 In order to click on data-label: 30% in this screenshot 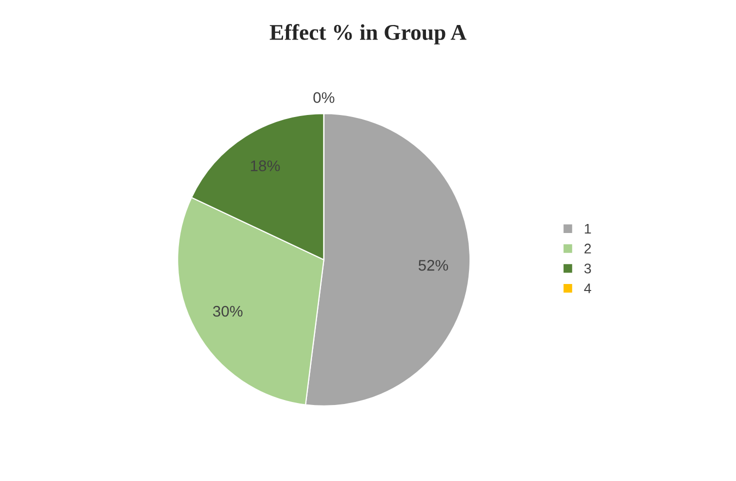, I will do `click(227, 311)`.